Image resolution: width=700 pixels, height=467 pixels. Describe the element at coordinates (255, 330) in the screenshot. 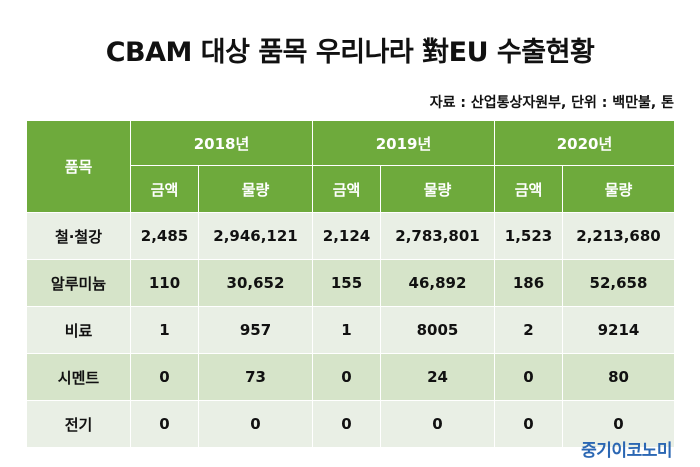

I see `table-cell: 957` at that location.